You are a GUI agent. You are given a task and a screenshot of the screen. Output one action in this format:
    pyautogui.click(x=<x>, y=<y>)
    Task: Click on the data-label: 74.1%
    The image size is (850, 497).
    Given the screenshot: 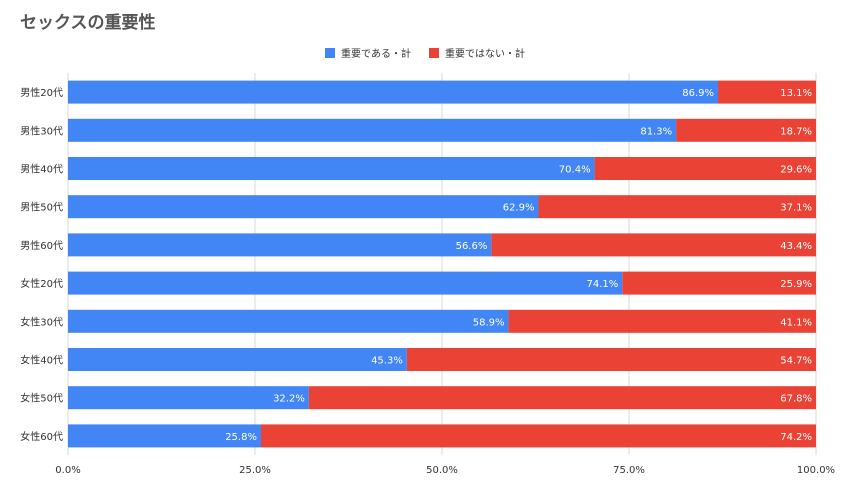 What is the action you would take?
    pyautogui.click(x=602, y=284)
    